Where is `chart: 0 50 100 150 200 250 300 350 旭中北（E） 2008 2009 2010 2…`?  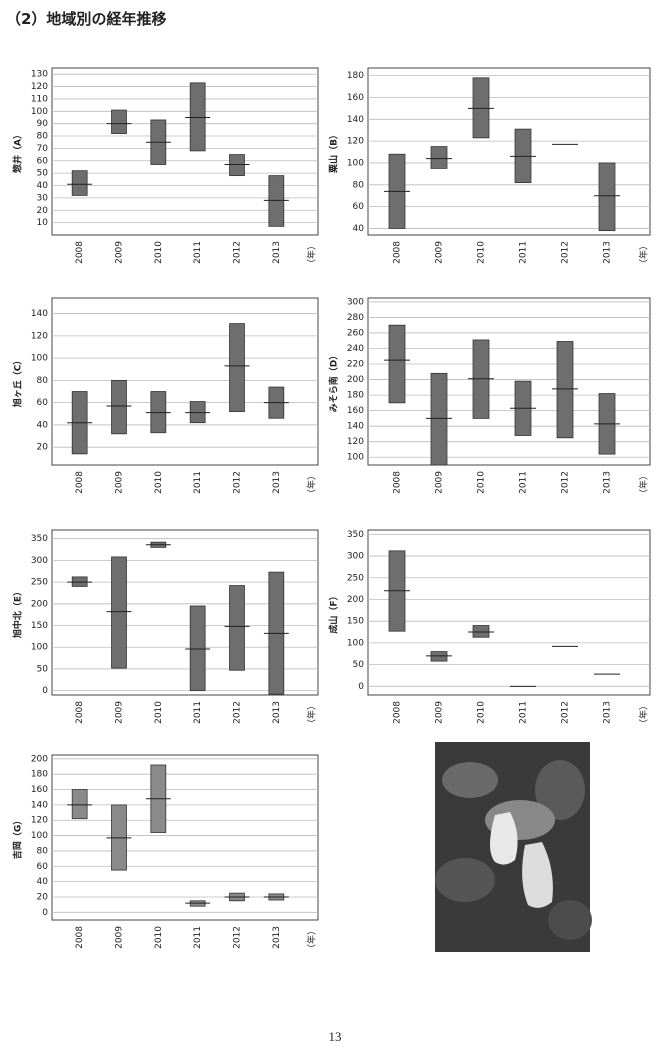 chart: 0 50 100 150 200 250 300 350 旭中北（E） 2008 2009 2010 2… is located at coordinates (165, 628).